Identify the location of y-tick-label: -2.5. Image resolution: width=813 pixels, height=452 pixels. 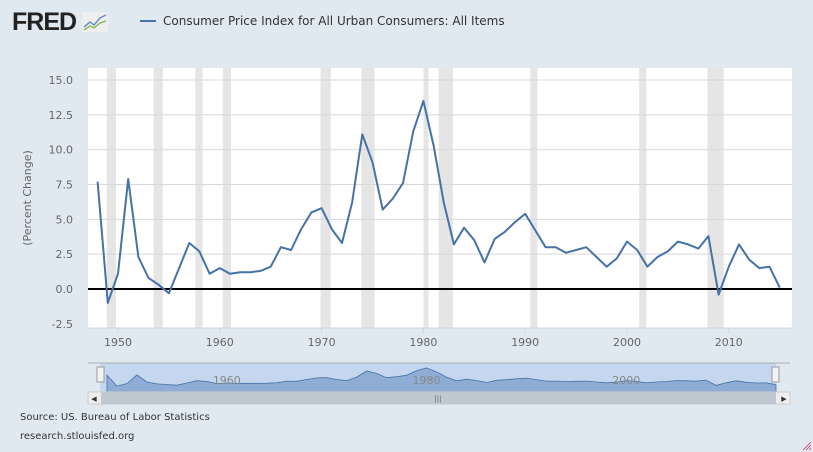
(62, 324).